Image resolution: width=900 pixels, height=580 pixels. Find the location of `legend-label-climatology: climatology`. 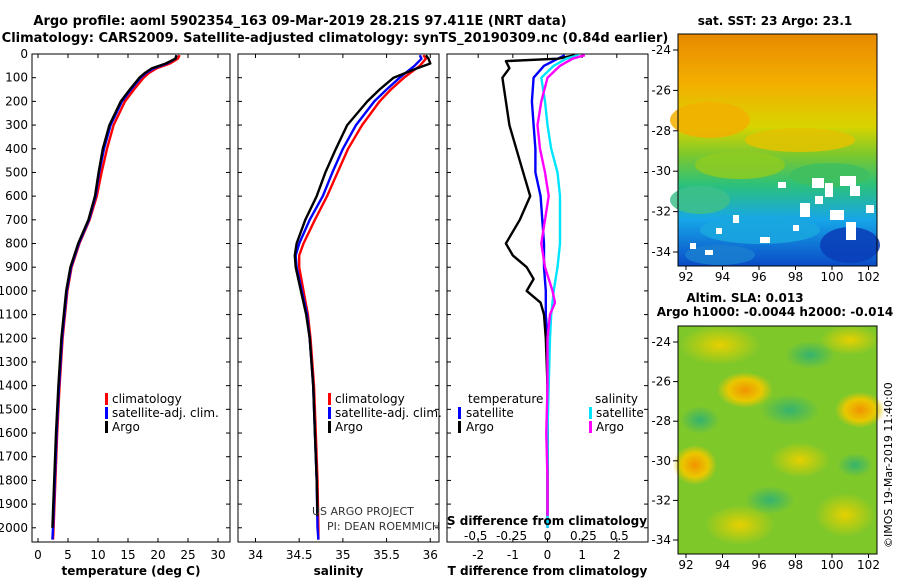

legend-label-climatology: climatology is located at coordinates (370, 399).